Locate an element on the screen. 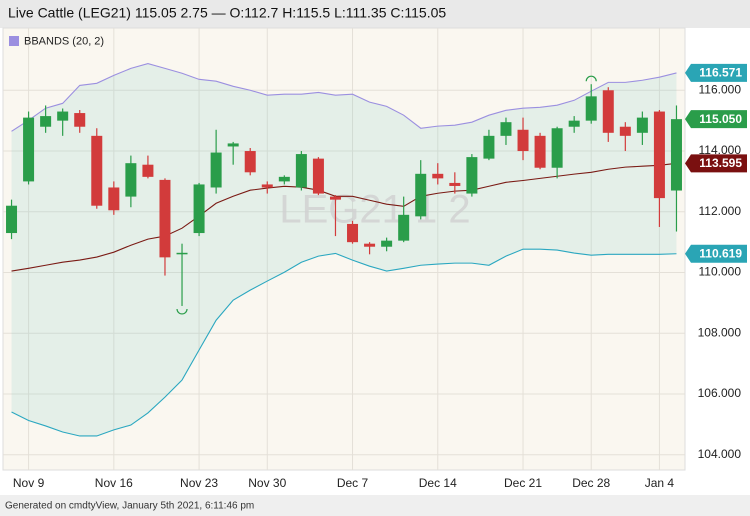 The height and width of the screenshot is (516, 750). x-tick-label: Dec 7 is located at coordinates (353, 483).